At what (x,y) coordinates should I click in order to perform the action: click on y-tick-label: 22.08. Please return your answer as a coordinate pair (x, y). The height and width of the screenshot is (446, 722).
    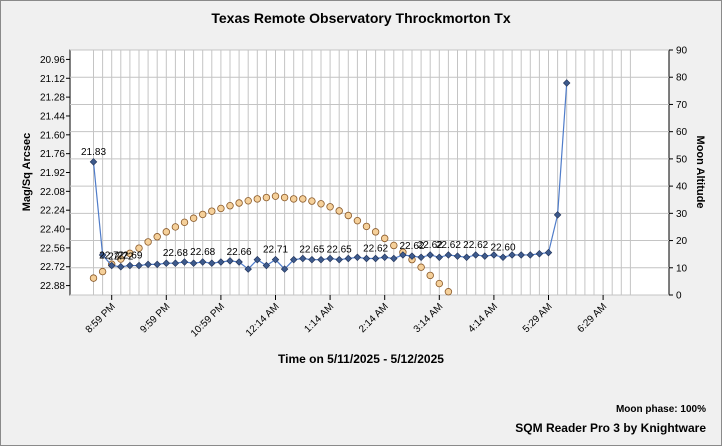
    Looking at the image, I should click on (52, 192).